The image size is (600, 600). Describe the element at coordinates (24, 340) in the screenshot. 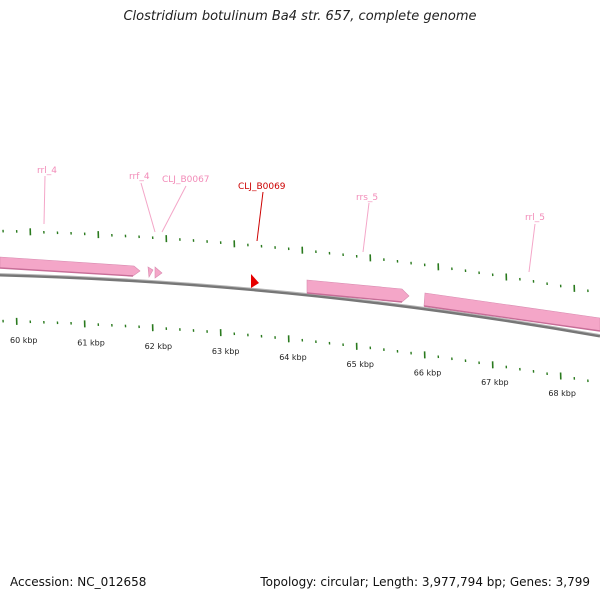

I see `scale-label: 60 kbp` at that location.